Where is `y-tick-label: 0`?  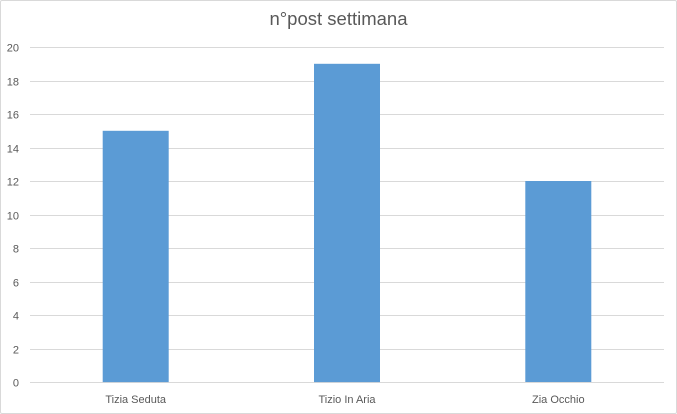 y-tick-label: 0 is located at coordinates (16, 384).